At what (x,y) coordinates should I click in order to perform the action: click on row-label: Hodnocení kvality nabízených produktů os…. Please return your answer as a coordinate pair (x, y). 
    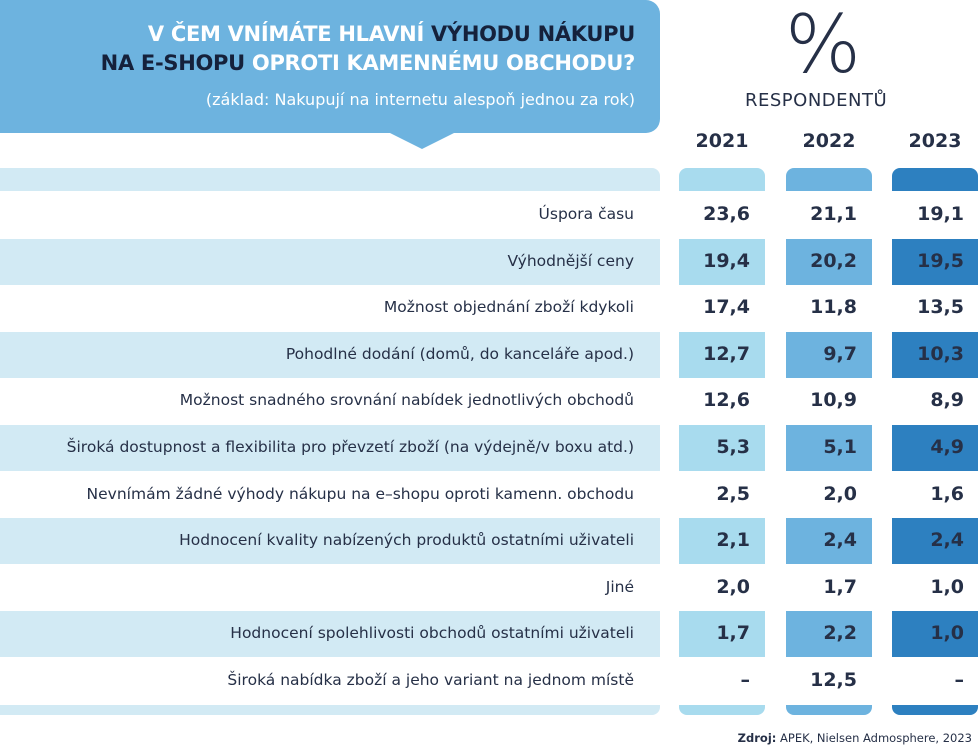
    Looking at the image, I should click on (406, 540).